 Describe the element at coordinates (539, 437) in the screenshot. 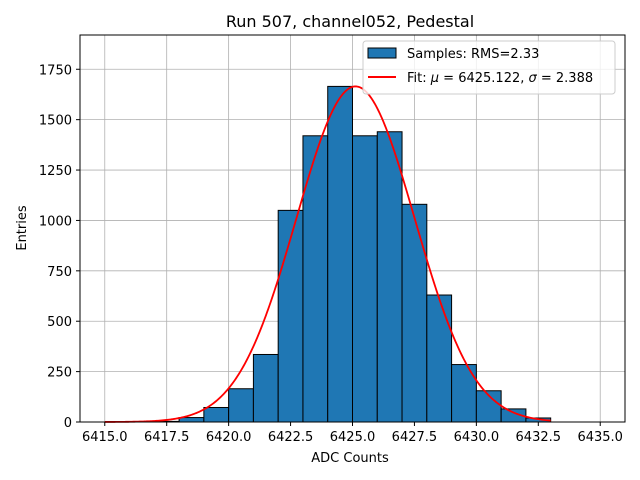

I see `x-tick-label: 6432.5` at that location.